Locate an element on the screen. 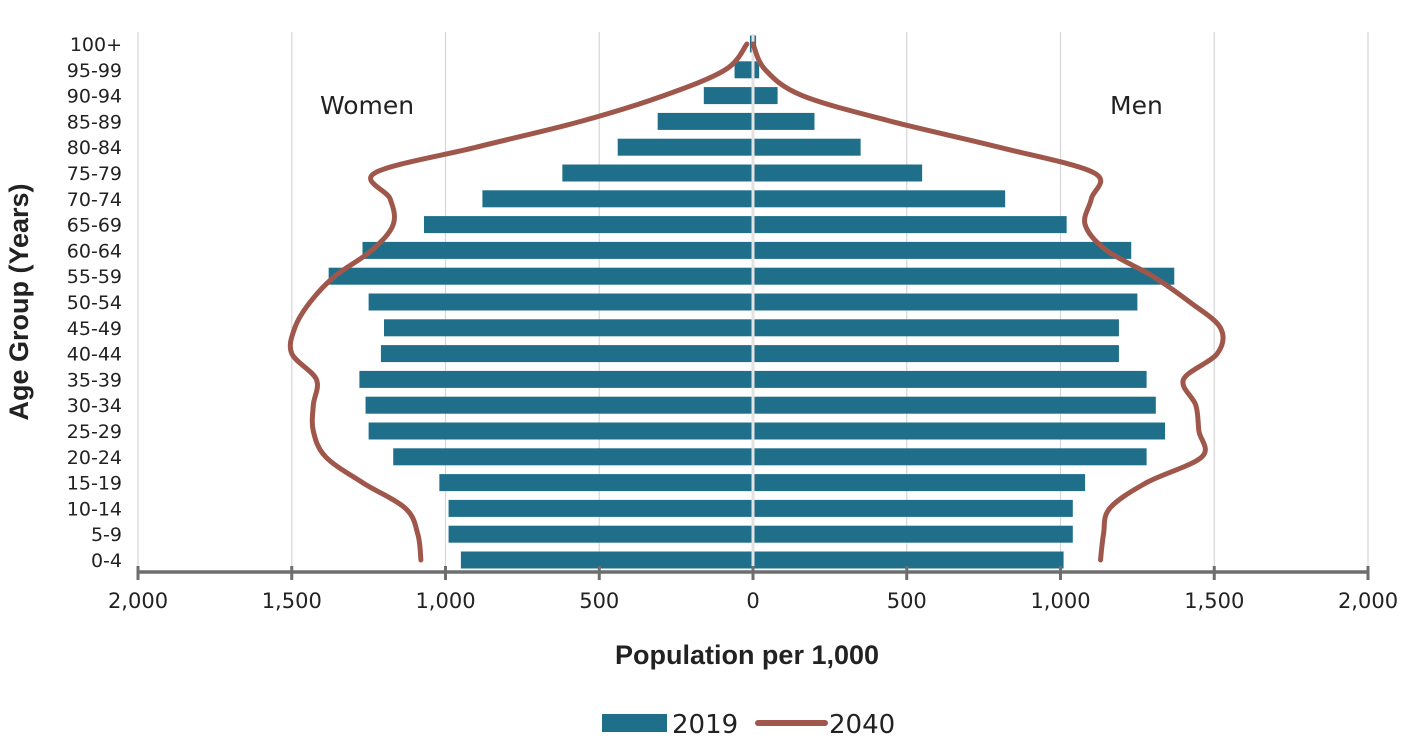 The image size is (1411, 750). age-group-label: 25-29 is located at coordinates (94, 432).